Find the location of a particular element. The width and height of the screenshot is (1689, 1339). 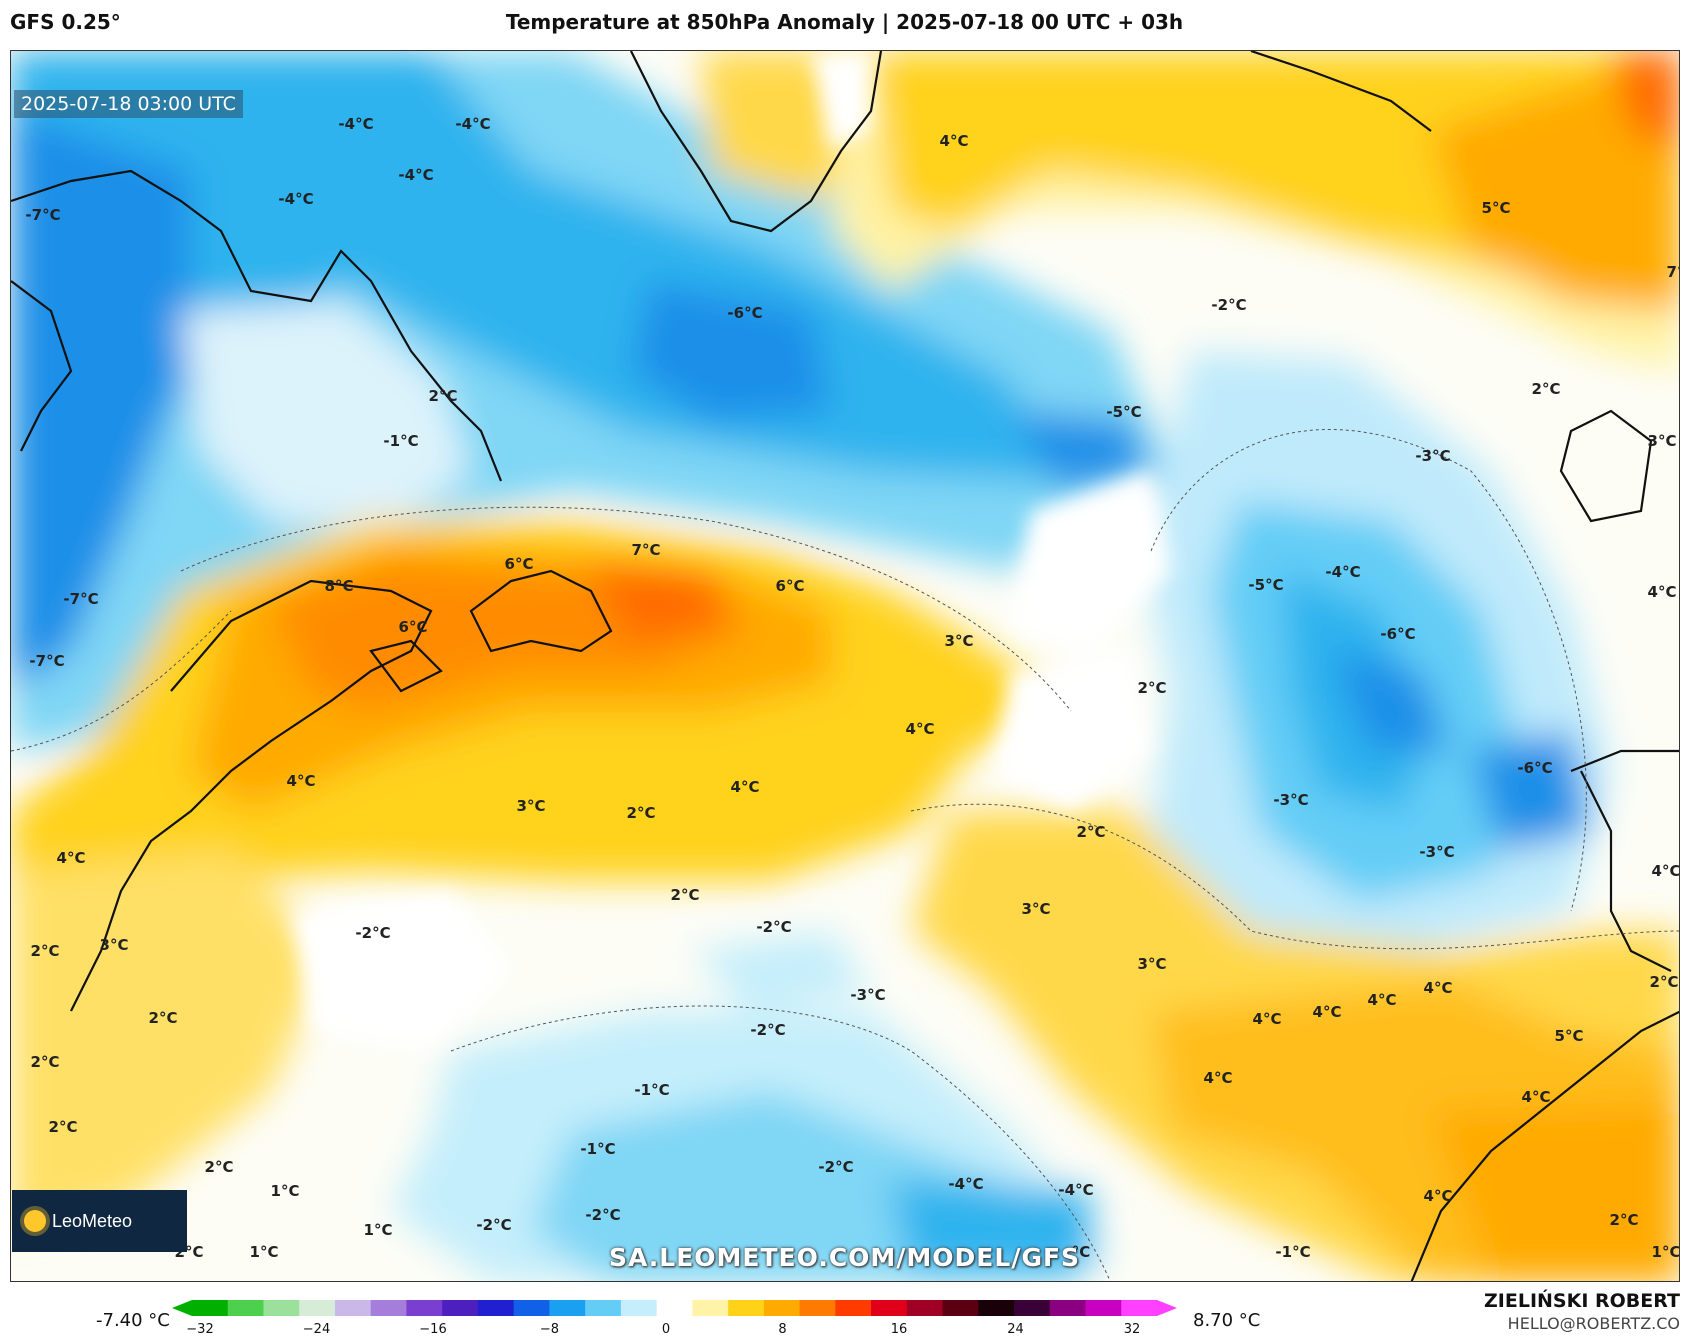

colorbar-tick-label: 32 is located at coordinates (1132, 1329).